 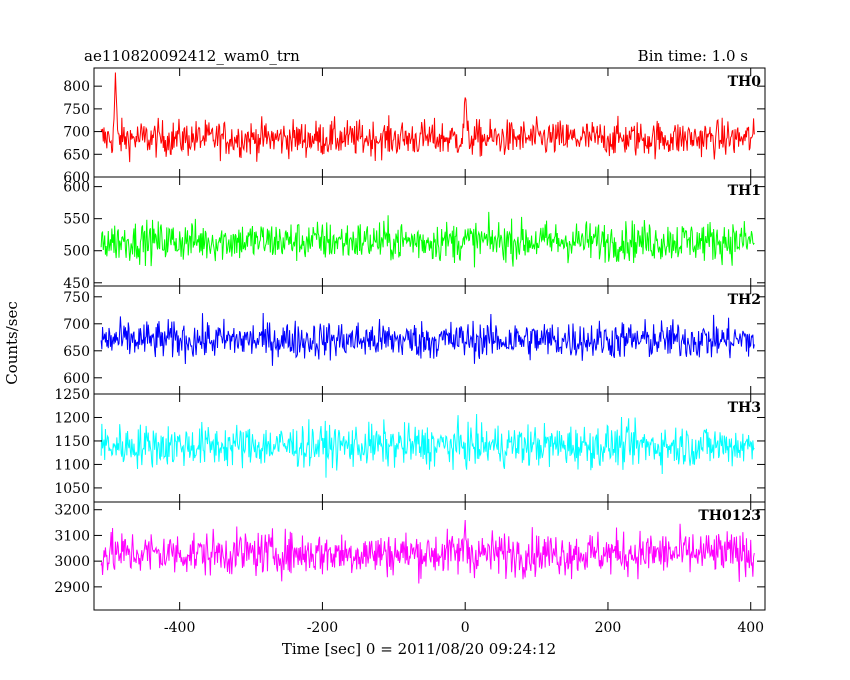 What do you see at coordinates (322, 628) in the screenshot?
I see `x-tick-label: -200` at bounding box center [322, 628].